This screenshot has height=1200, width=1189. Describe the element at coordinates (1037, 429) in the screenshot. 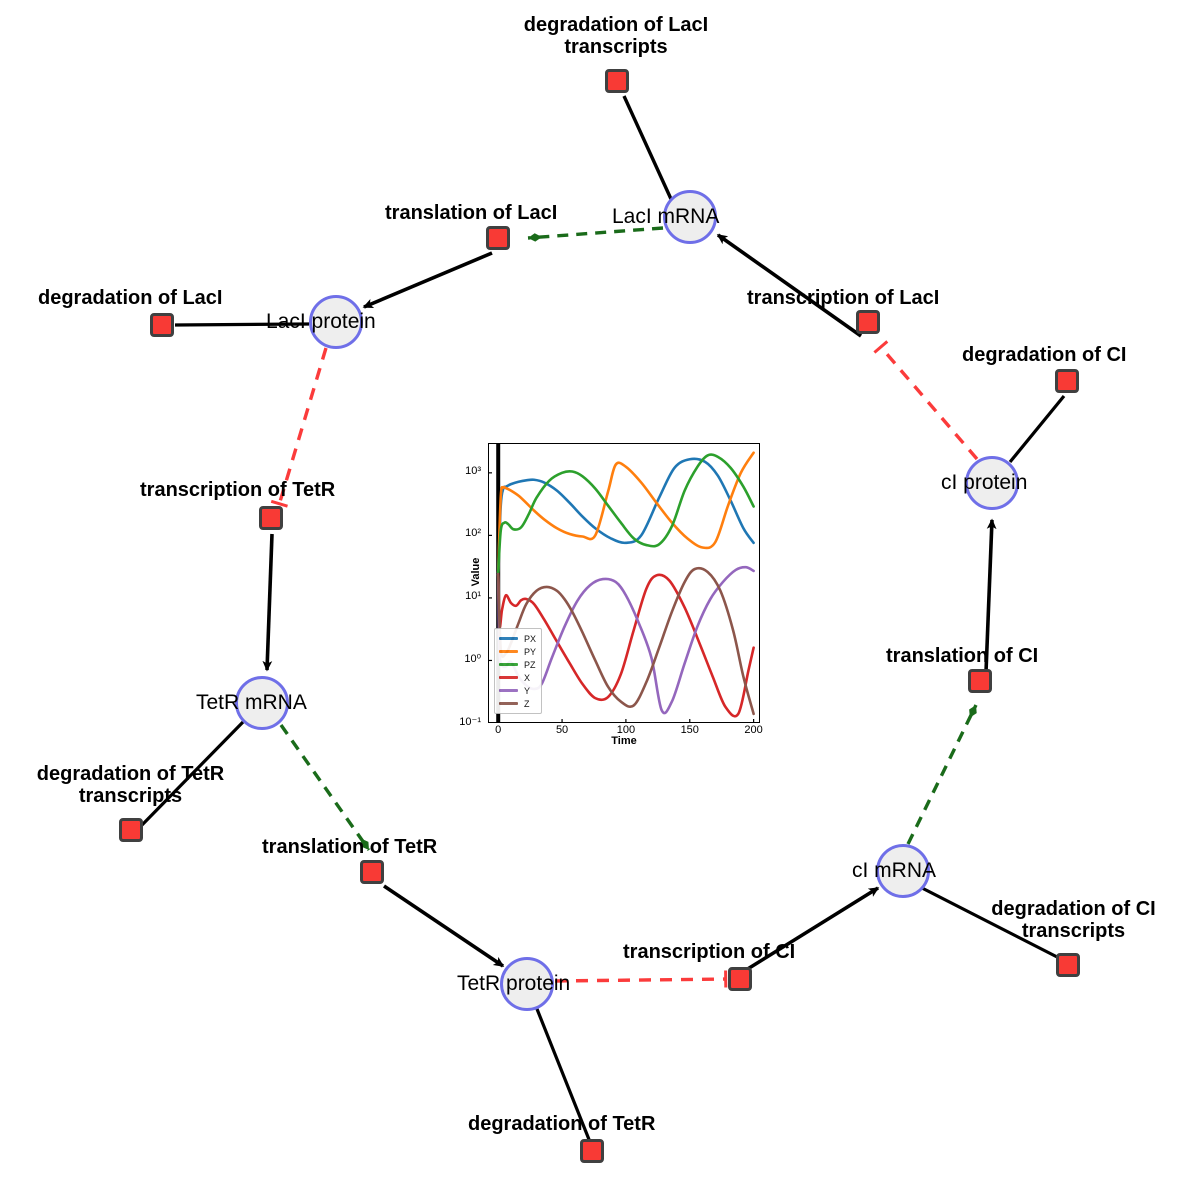

I see `edge-ci-protein-to-deg-ci` at that location.